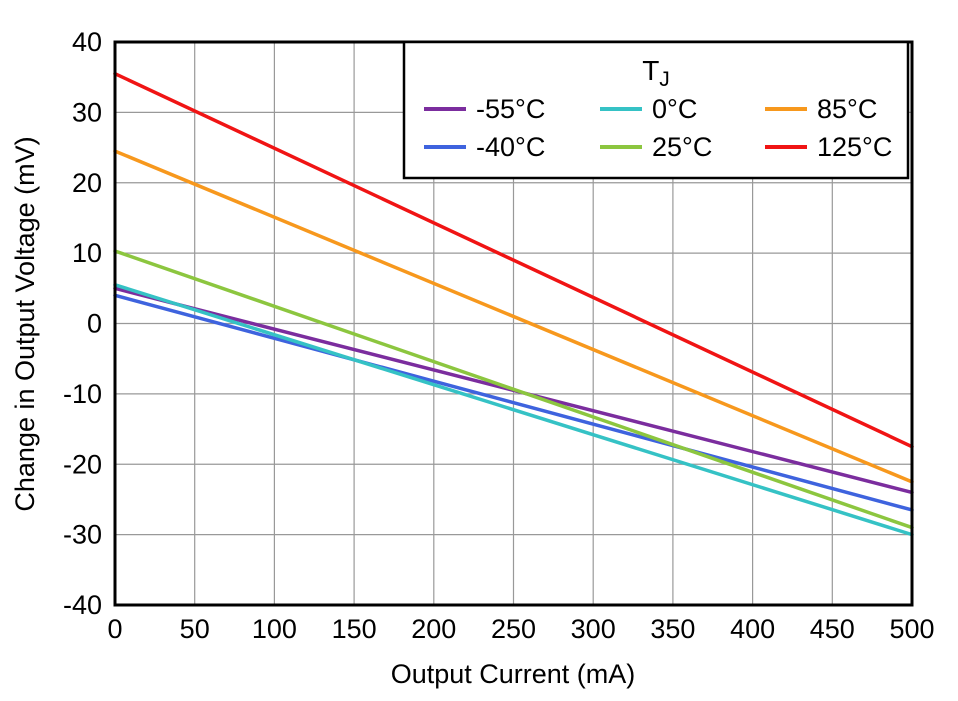 The height and width of the screenshot is (701, 958). Describe the element at coordinates (87, 183) in the screenshot. I see `y-tick-label: 20` at that location.